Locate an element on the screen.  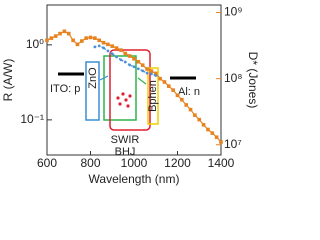
annotation: ITO: p is located at coordinates (65, 89).